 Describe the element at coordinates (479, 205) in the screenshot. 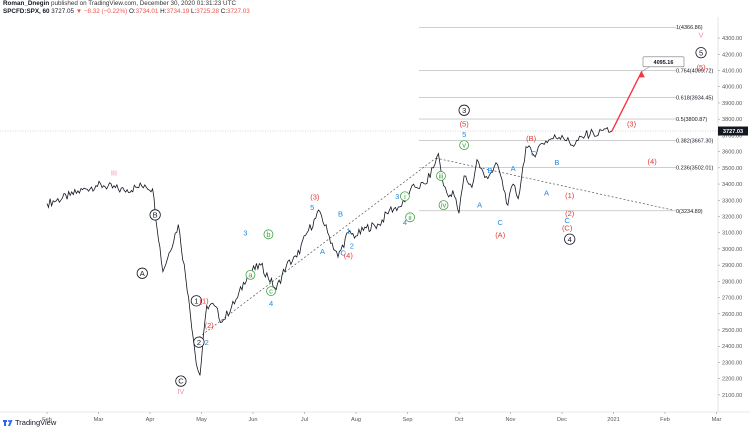

I see `wave-label-38: A` at that location.